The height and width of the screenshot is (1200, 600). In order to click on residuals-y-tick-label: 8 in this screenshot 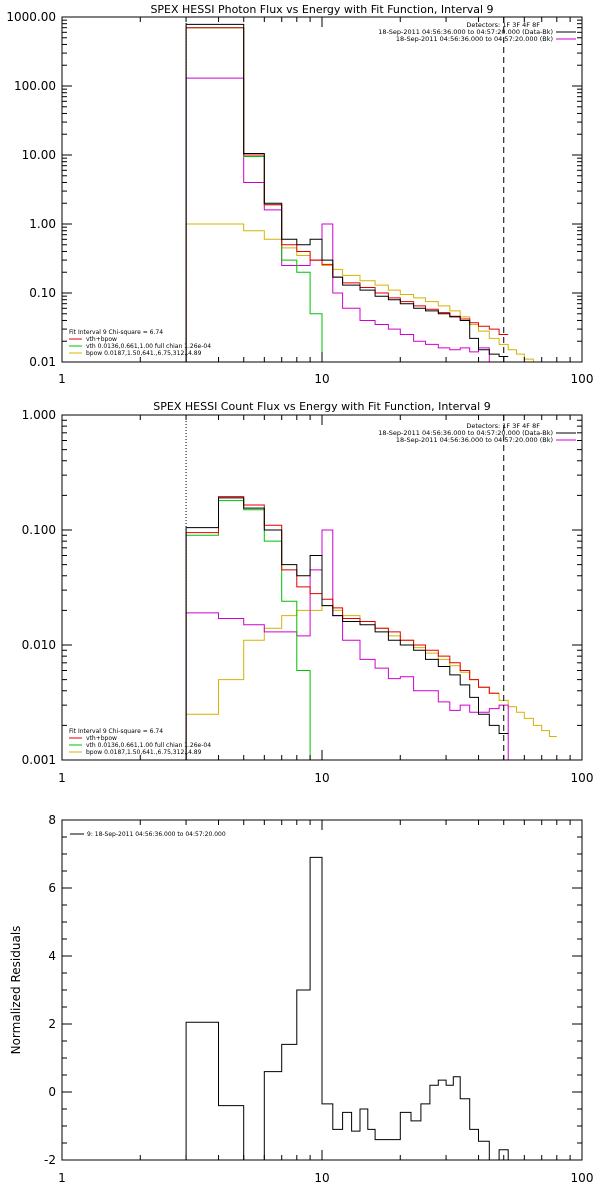, I will do `click(52, 820)`.